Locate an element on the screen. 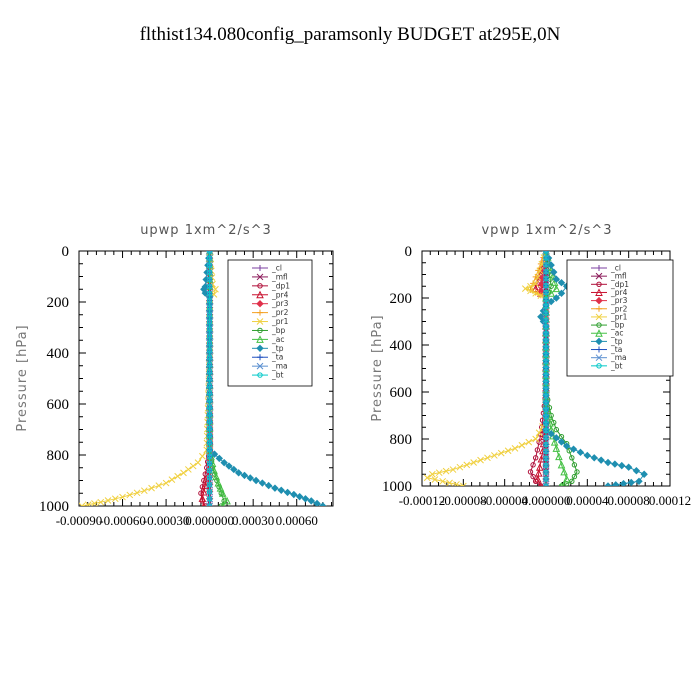  legend-box is located at coordinates (620, 318).